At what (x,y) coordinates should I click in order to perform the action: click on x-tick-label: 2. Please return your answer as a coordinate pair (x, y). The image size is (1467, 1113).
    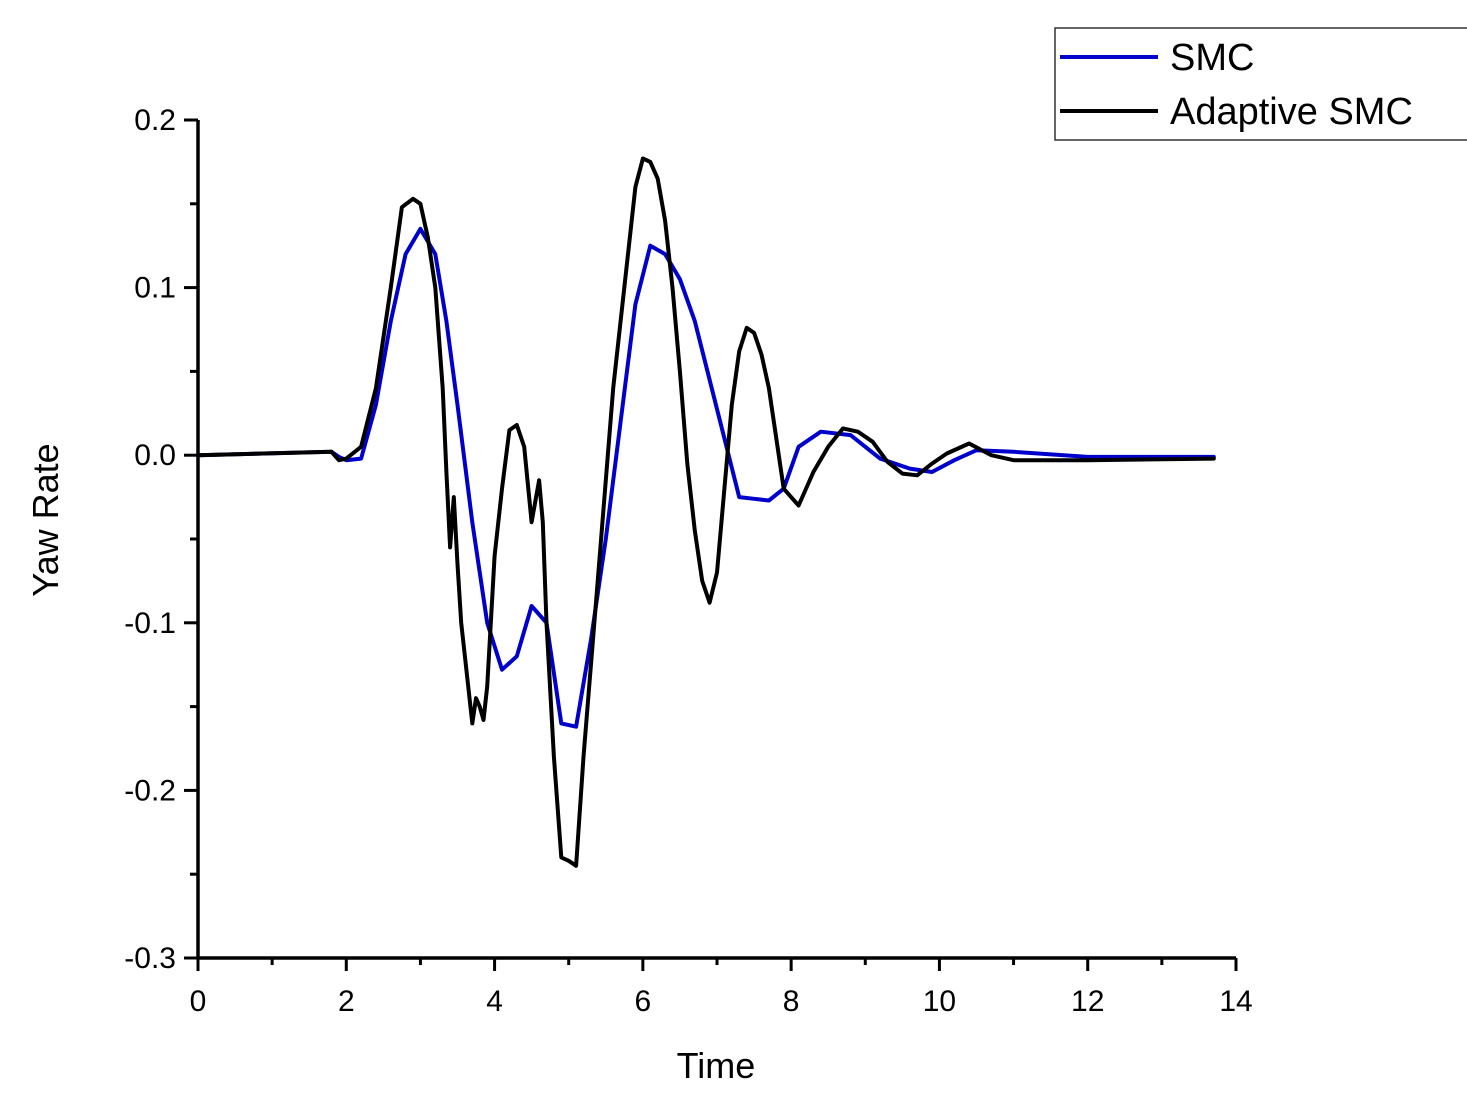
    Looking at the image, I should click on (346, 1001).